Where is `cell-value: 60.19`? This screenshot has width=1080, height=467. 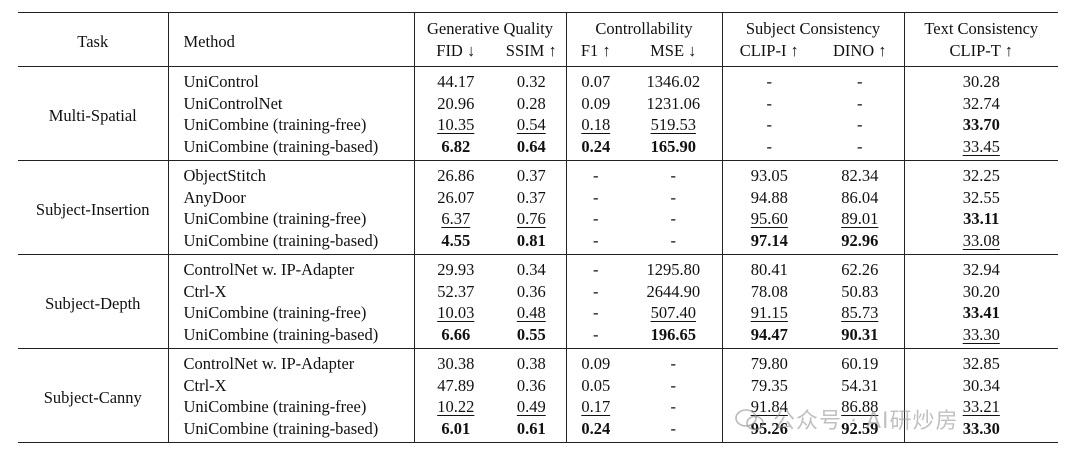
cell-value: 60.19 is located at coordinates (860, 363).